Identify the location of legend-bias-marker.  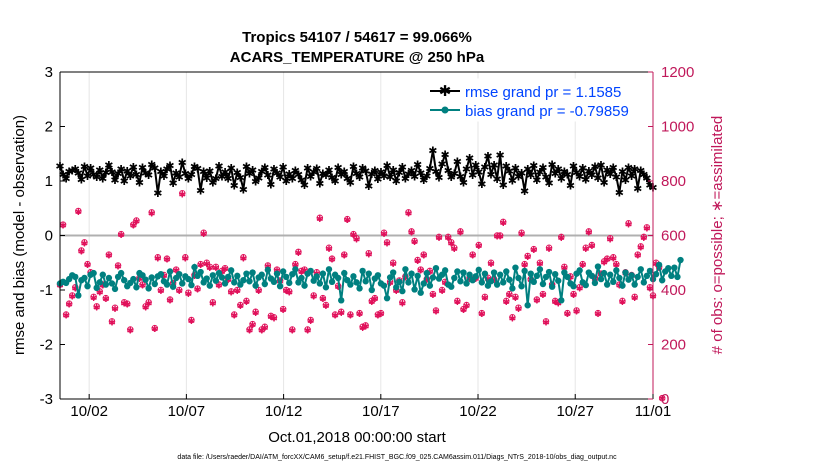
(445, 110).